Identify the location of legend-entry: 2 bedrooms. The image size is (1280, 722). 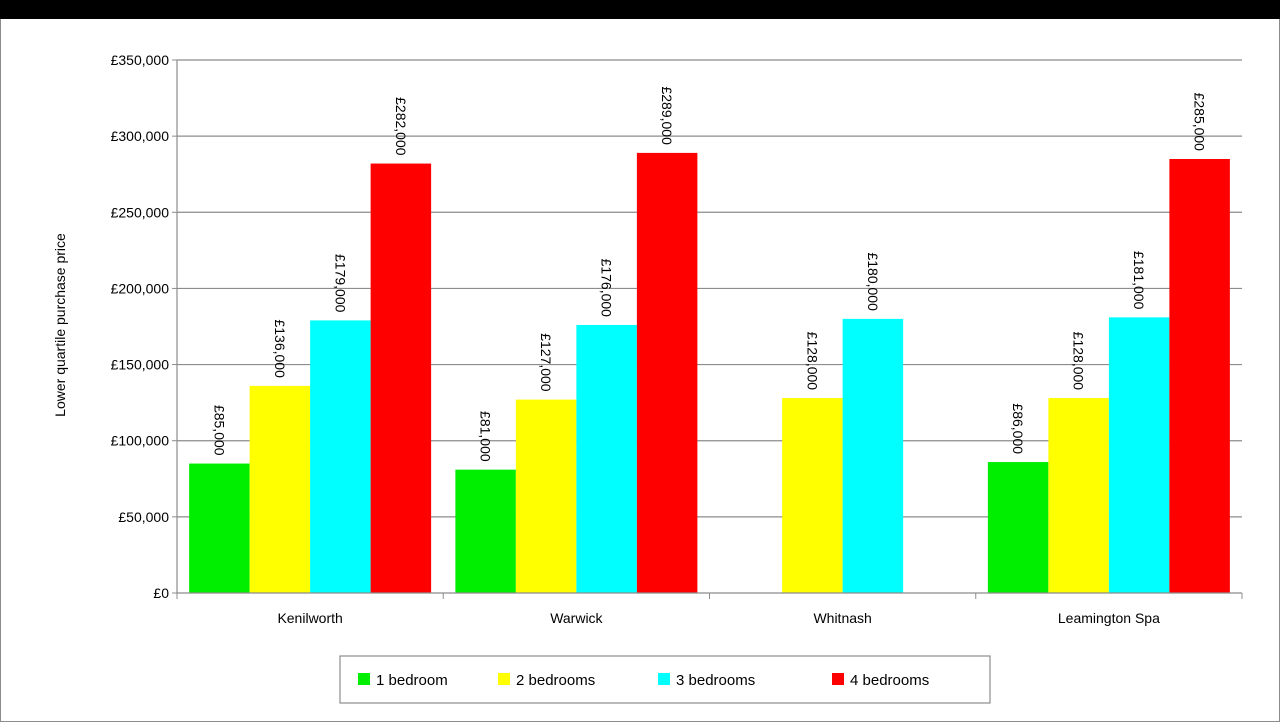
(555, 680).